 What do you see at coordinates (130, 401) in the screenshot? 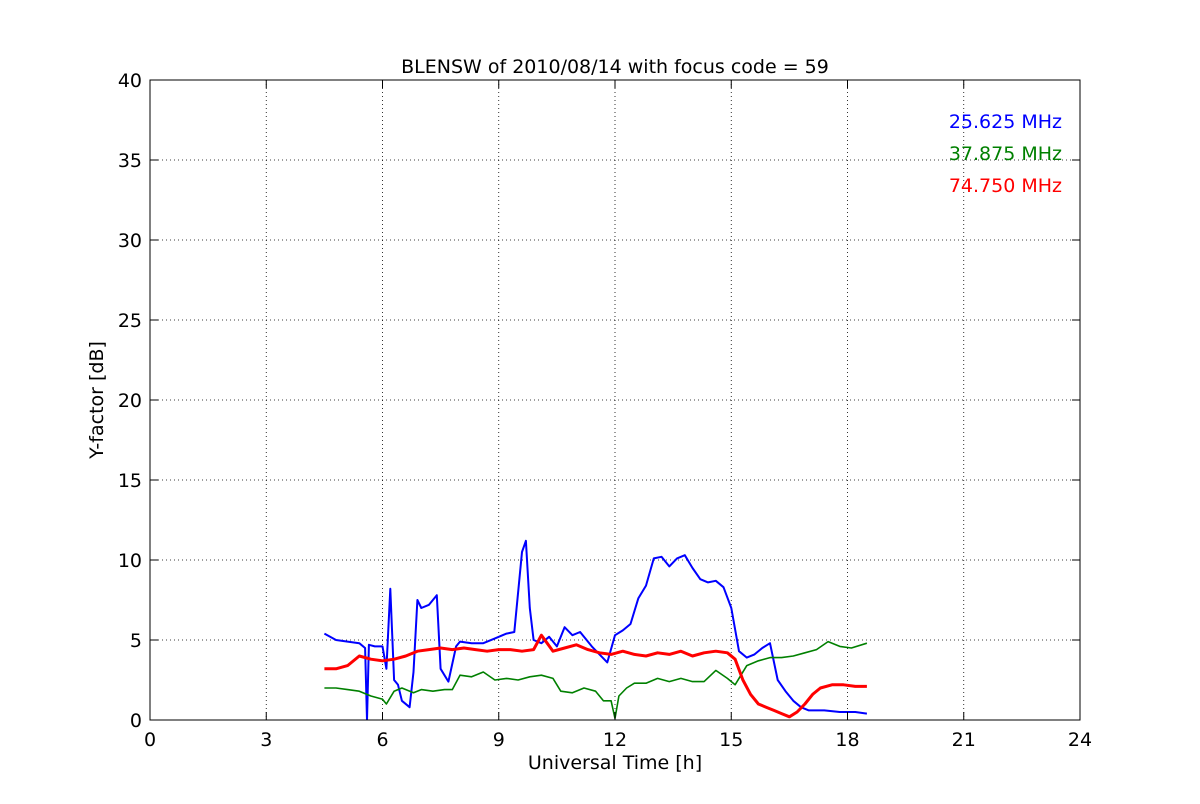
I see `y-tick-label: 20` at bounding box center [130, 401].